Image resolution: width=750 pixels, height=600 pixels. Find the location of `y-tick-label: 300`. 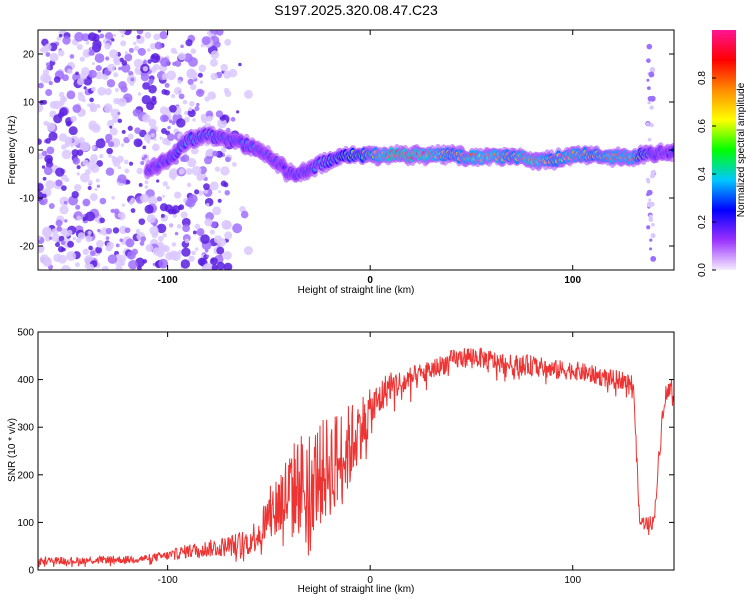

y-tick-label: 300 is located at coordinates (25, 428).